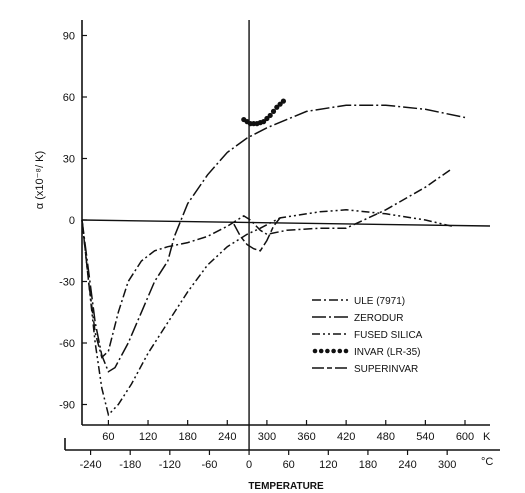 The width and height of the screenshot is (525, 493). I want to click on legend-label-ule-7971: ULE (7971), so click(379, 301).